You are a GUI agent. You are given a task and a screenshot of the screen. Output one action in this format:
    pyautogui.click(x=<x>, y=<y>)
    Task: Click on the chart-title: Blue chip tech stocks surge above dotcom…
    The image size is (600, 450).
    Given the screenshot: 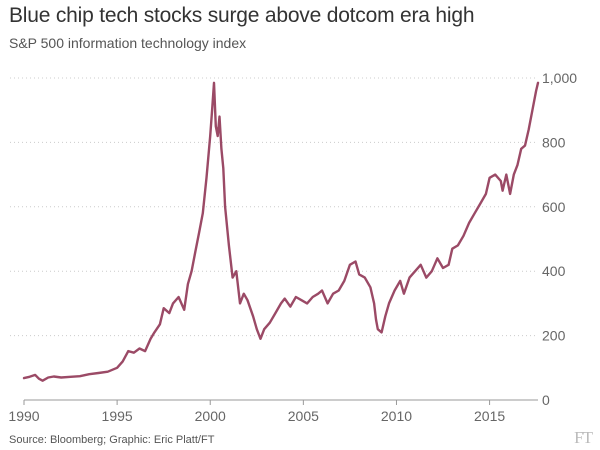 What is the action you would take?
    pyautogui.click(x=242, y=15)
    